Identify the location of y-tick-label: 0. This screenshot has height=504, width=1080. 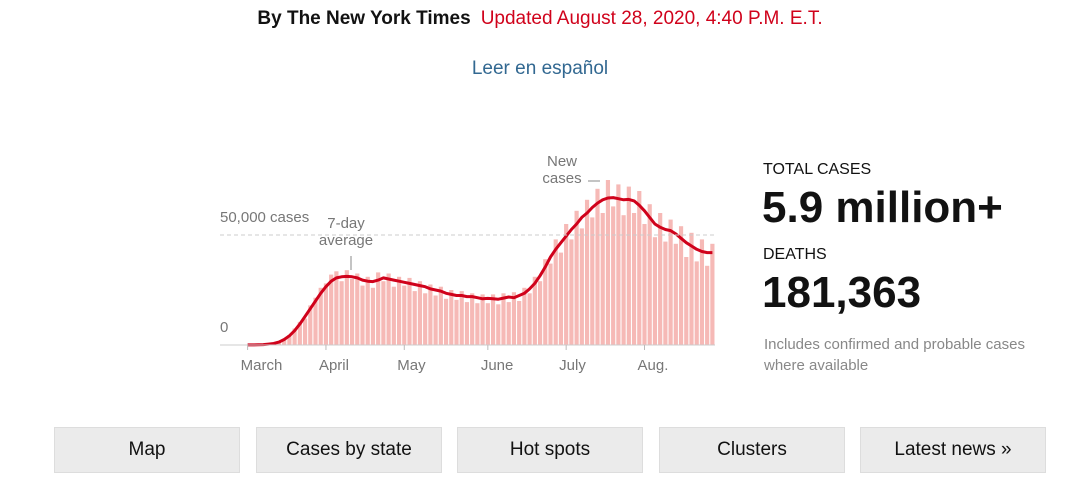
(224, 327).